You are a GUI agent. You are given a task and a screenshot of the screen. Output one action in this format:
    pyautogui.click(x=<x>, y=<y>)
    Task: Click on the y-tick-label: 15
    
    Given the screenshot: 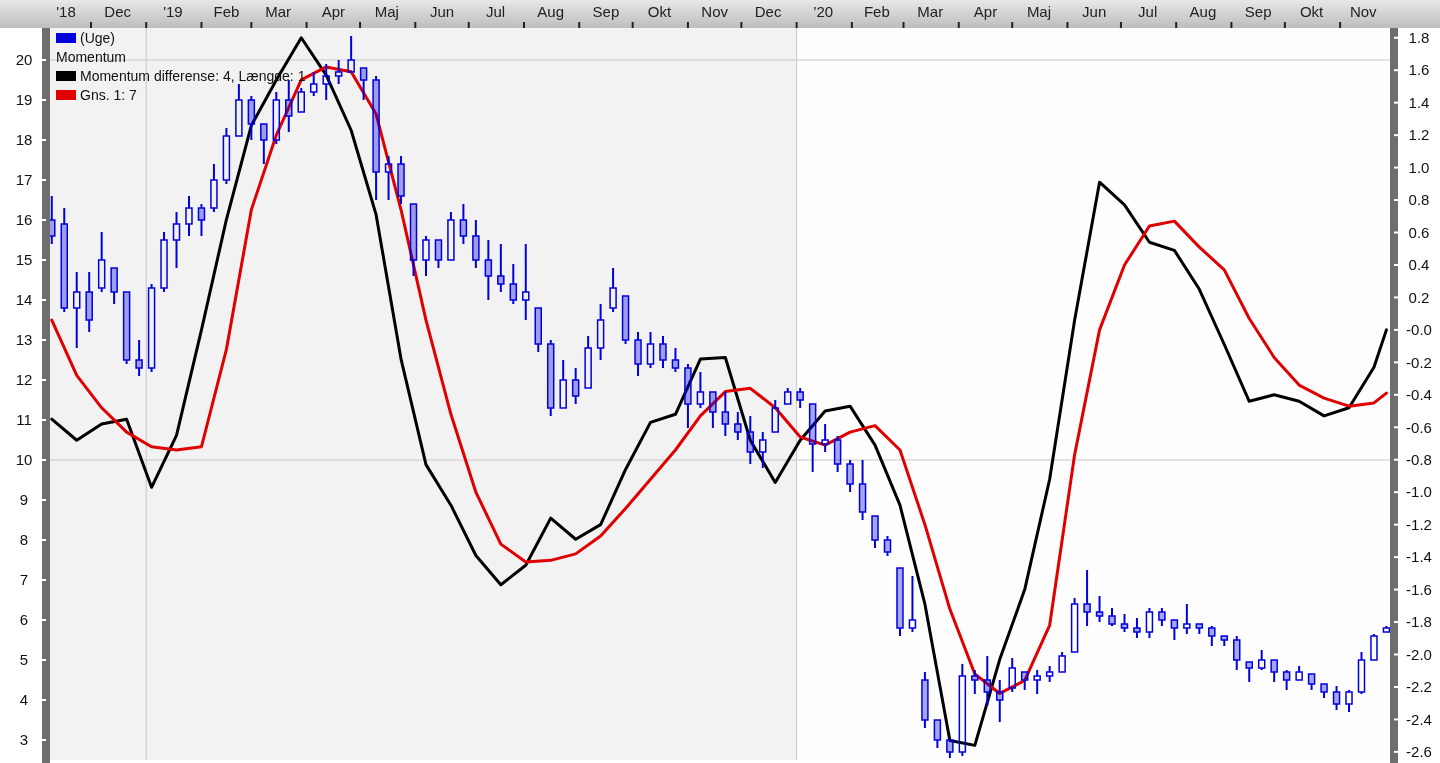 What is the action you would take?
    pyautogui.click(x=24, y=260)
    